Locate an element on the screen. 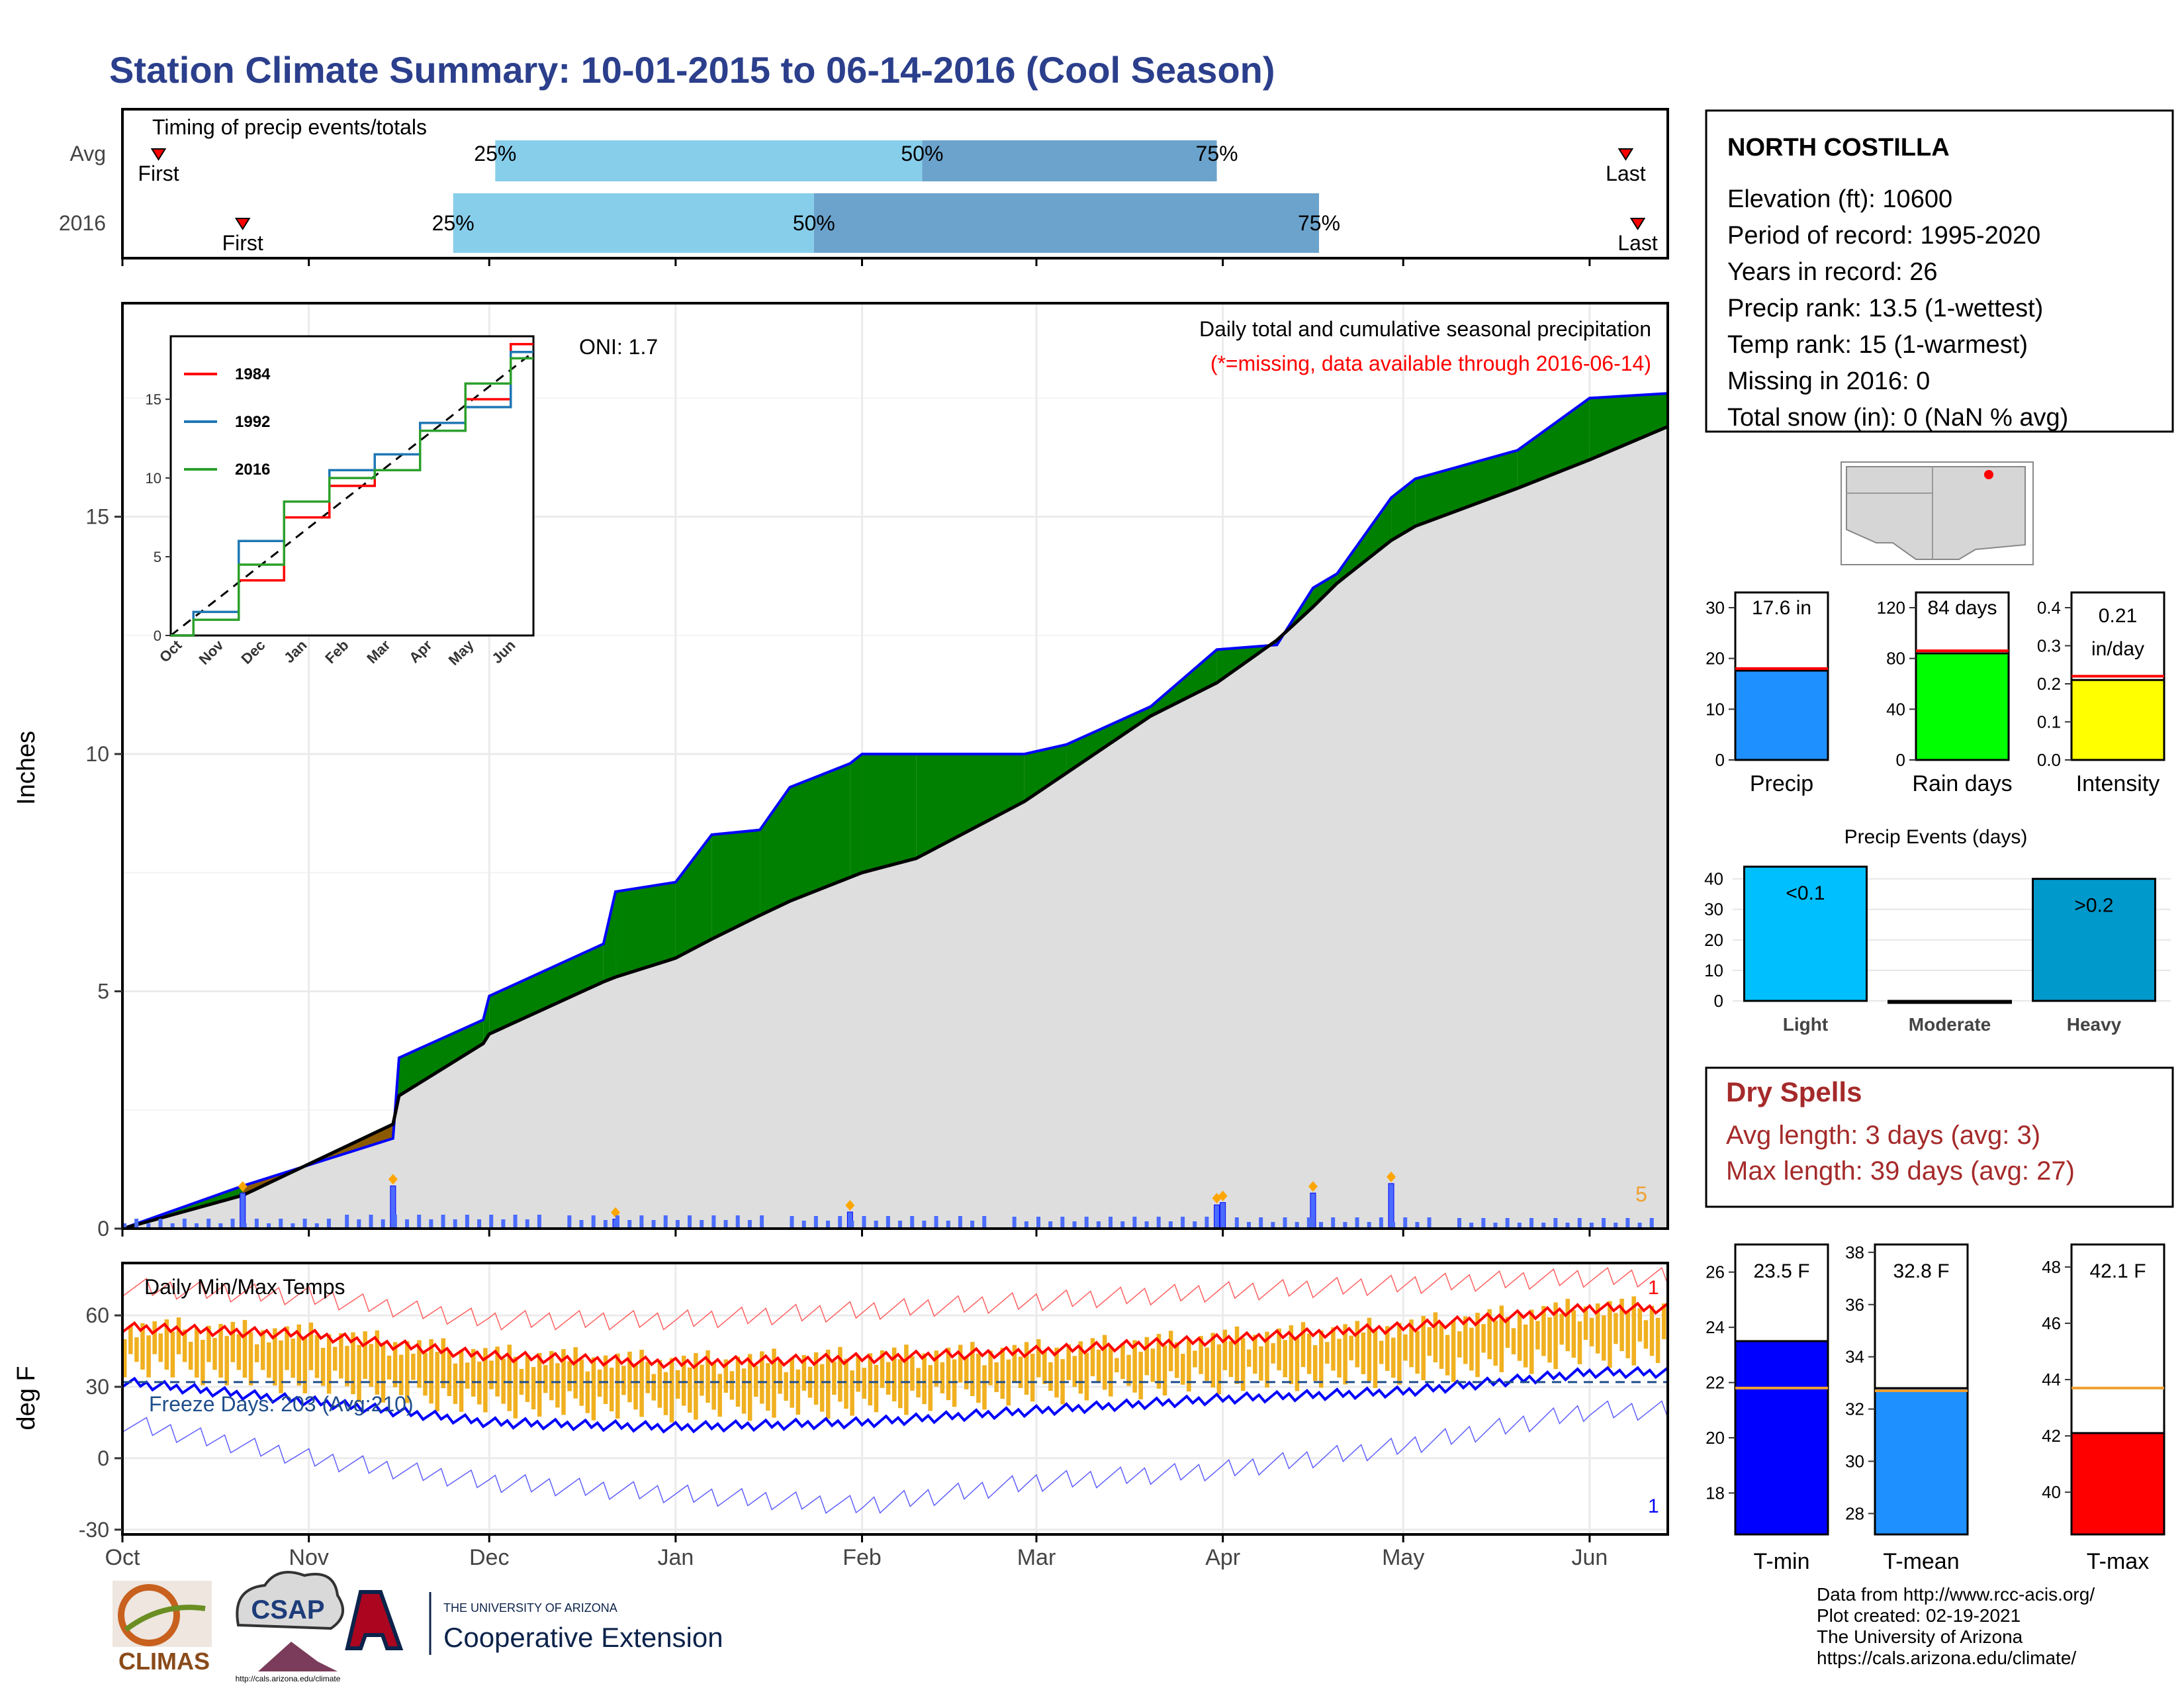 This screenshot has height=1688, width=2184. raindays-mini-value: 84 days is located at coordinates (1962, 608).